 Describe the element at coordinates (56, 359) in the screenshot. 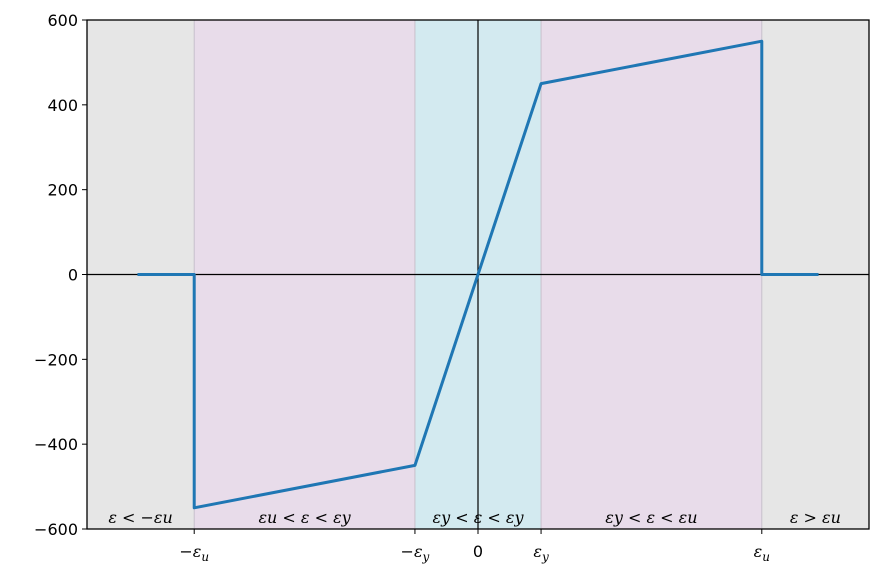

I see `y-tick-label-4: −200` at that location.